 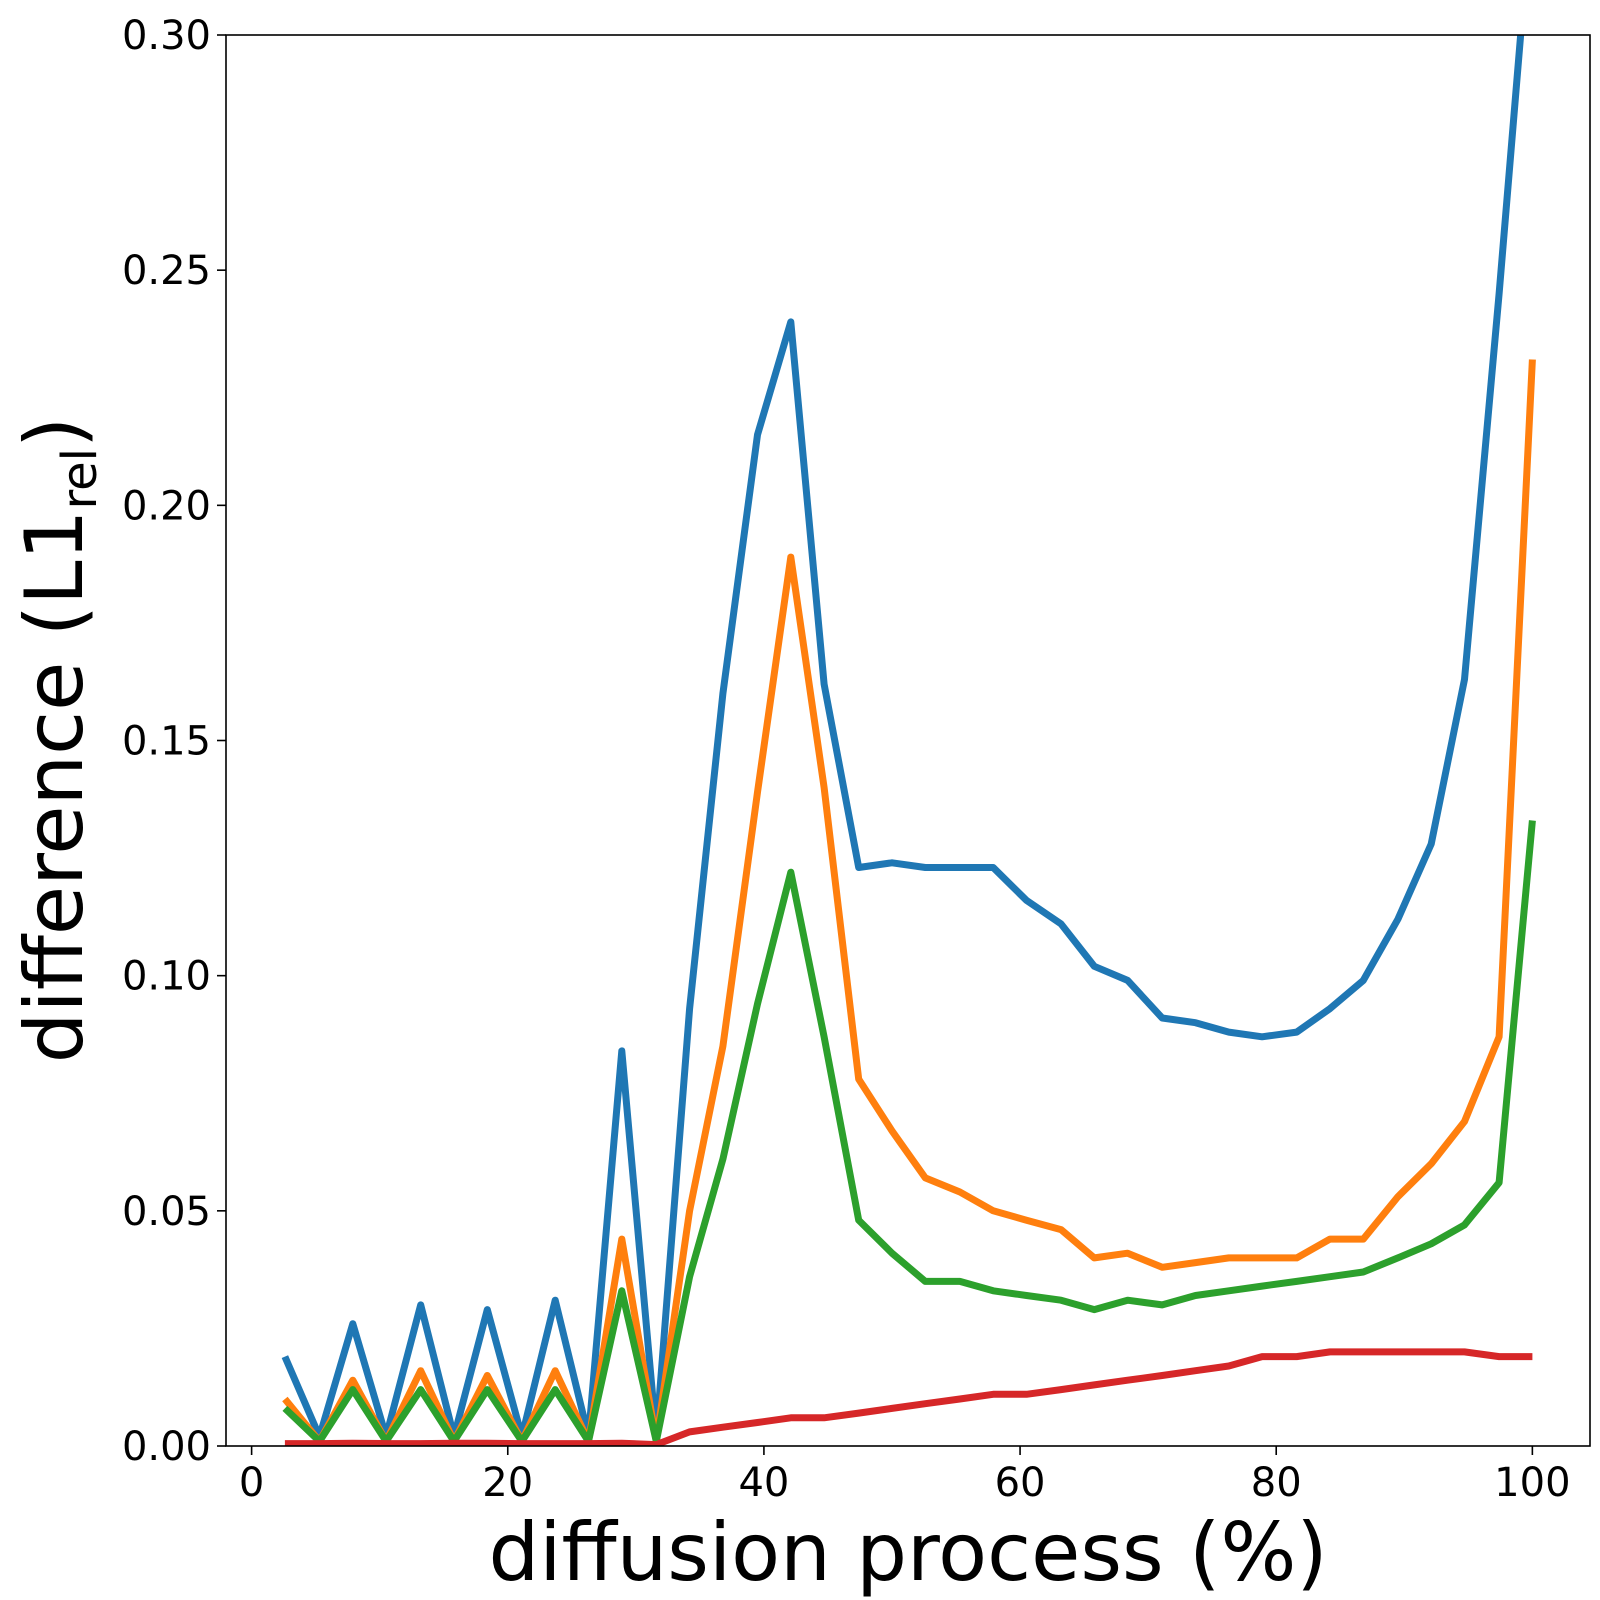 What do you see at coordinates (1276, 1483) in the screenshot?
I see `x-tick-label: 80` at bounding box center [1276, 1483].